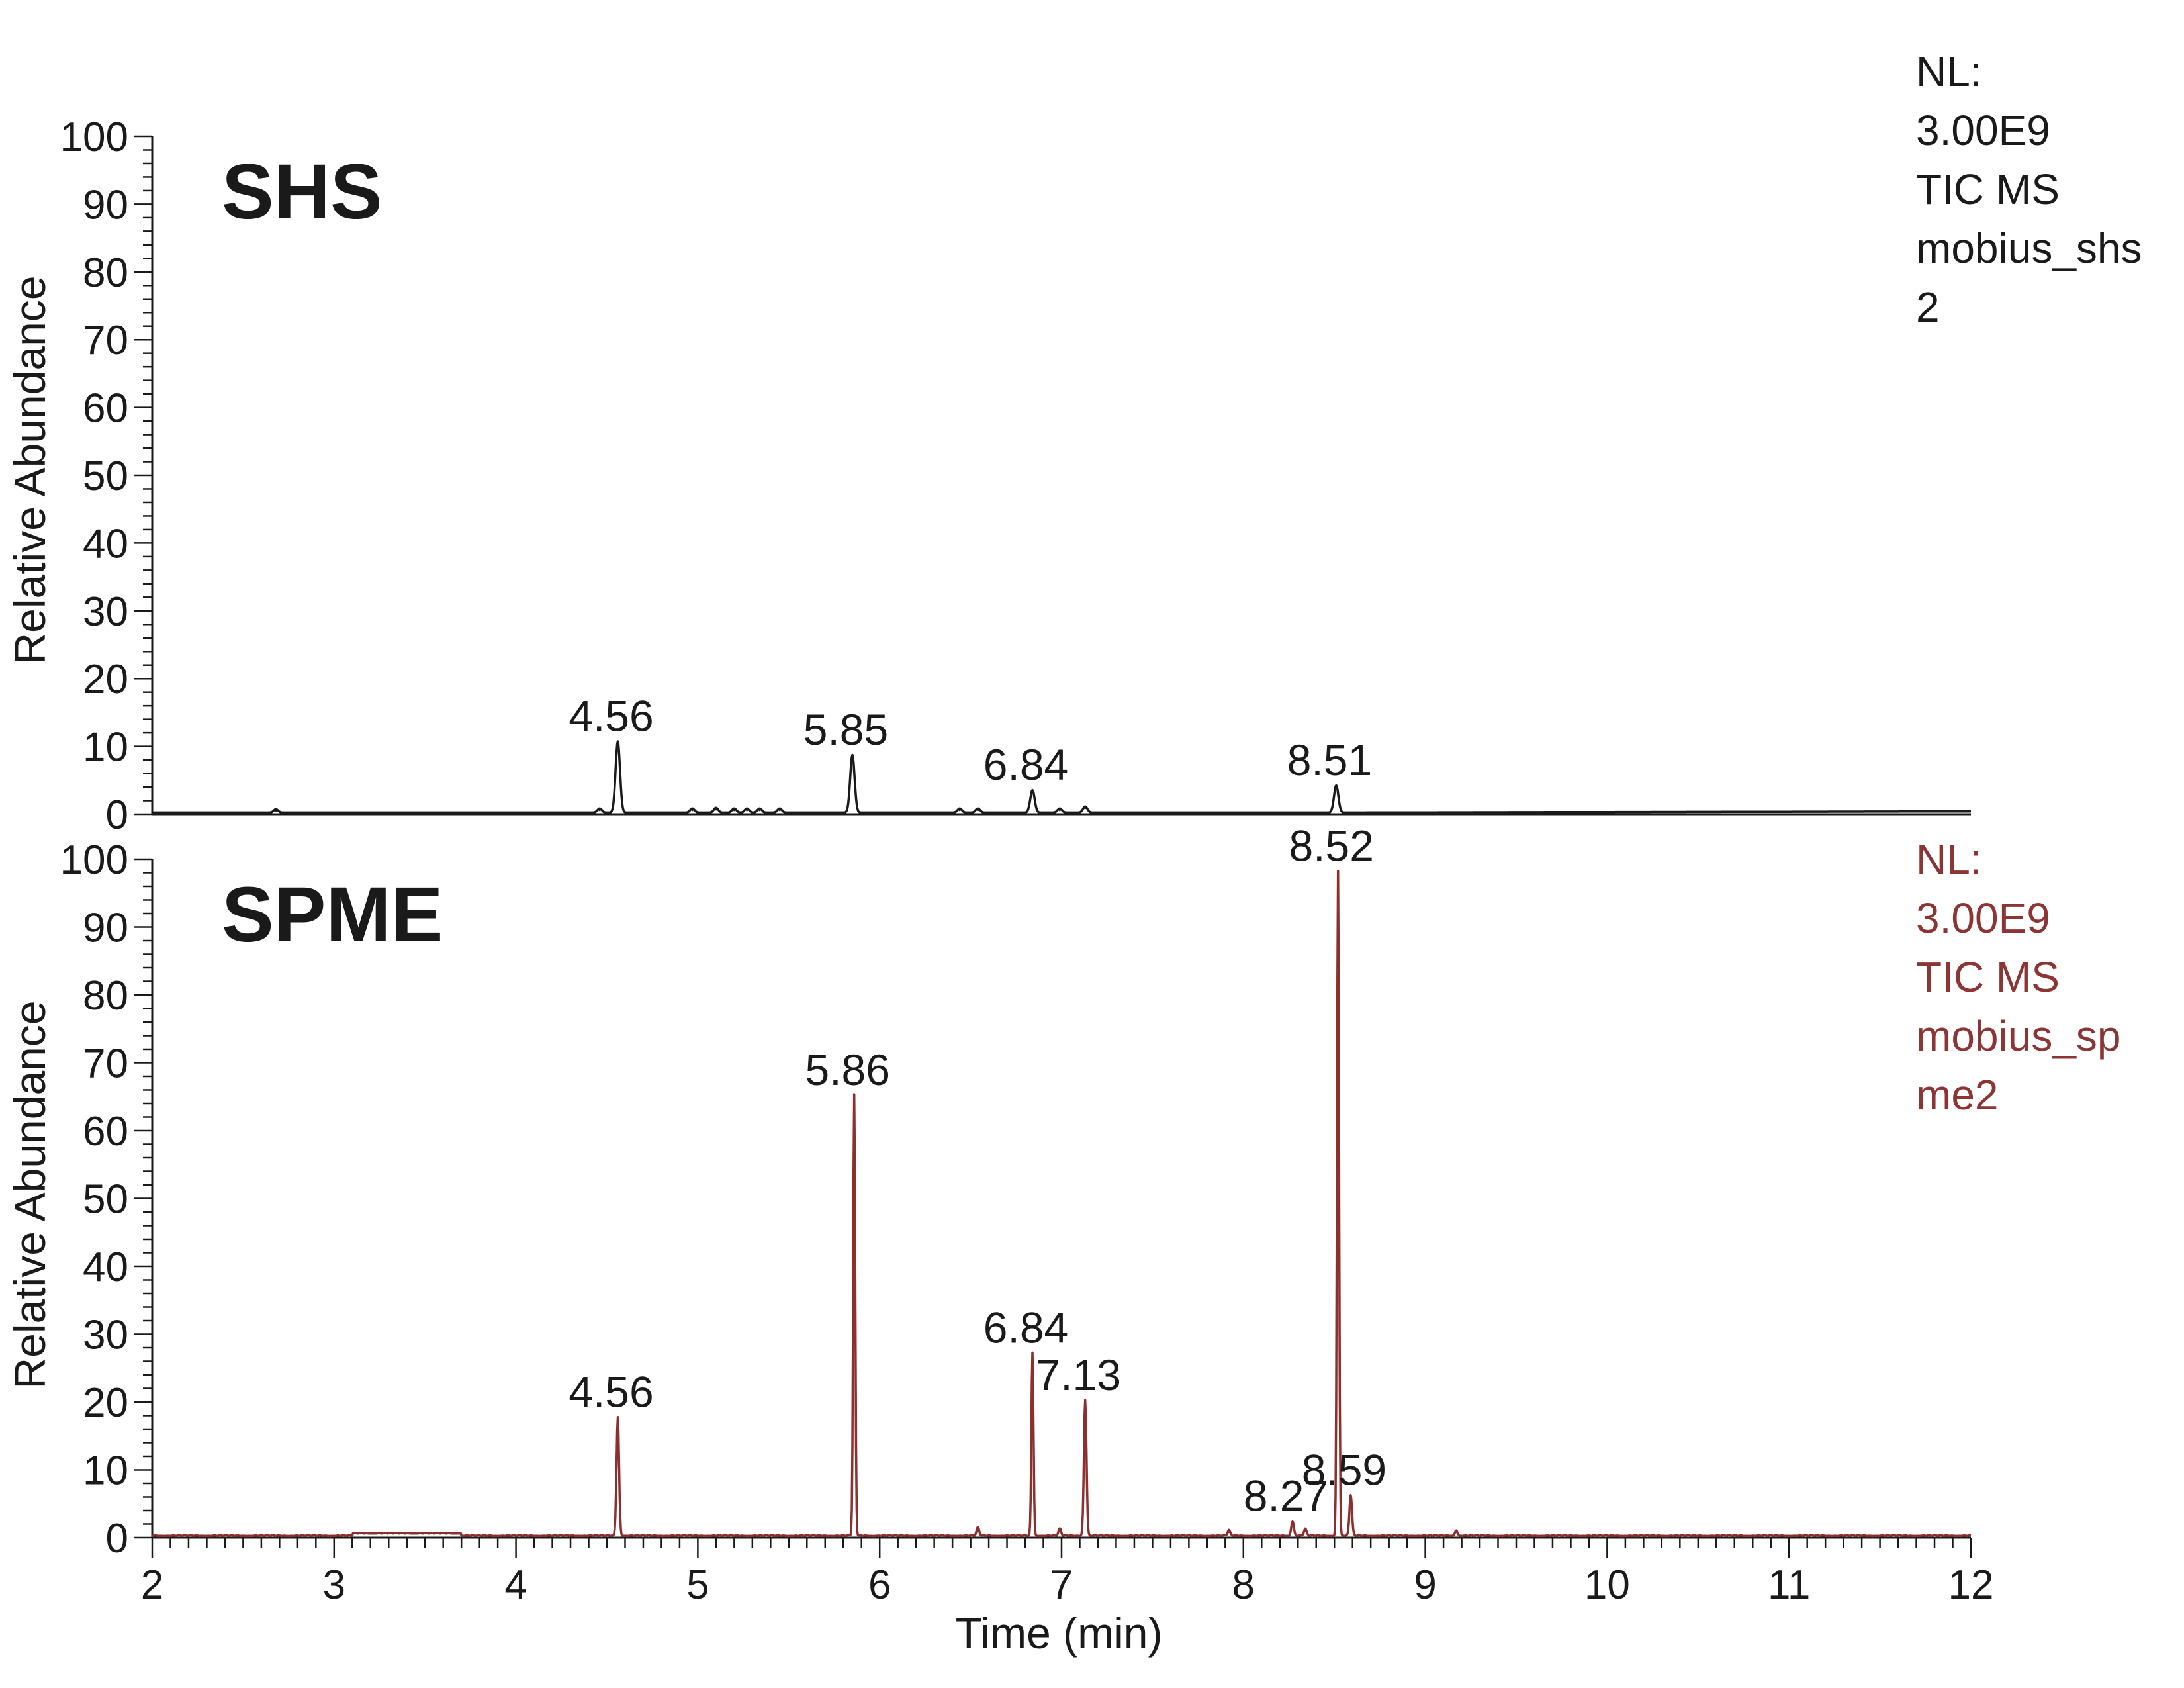 The height and width of the screenshot is (1688, 2184). I want to click on shs-trace-group, so click(1062, 777).